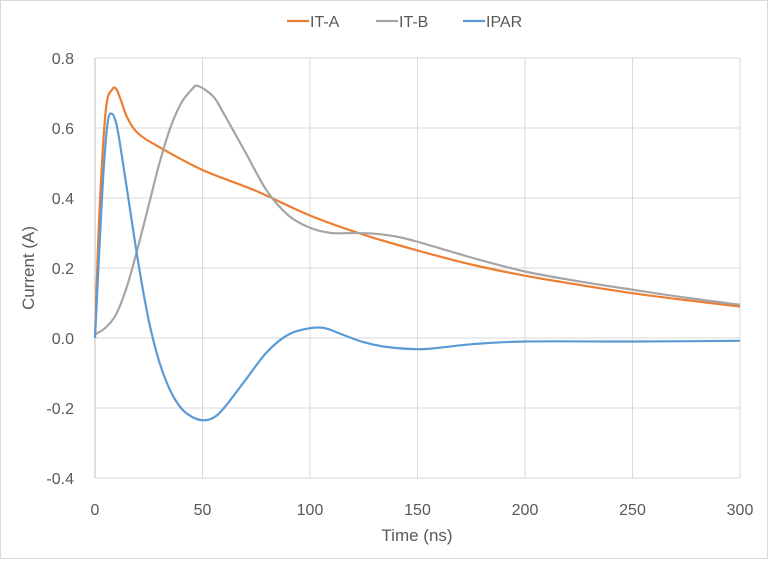 The width and height of the screenshot is (768, 565). Describe the element at coordinates (504, 22) in the screenshot. I see `legend-label-ipar: IPAR` at that location.